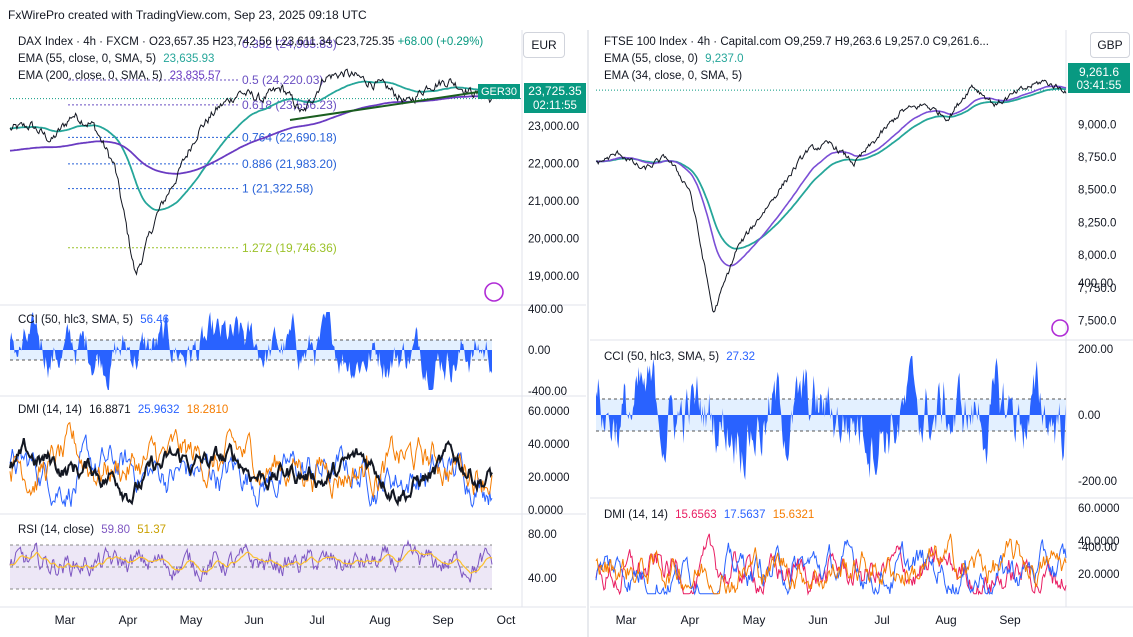  Describe the element at coordinates (1010, 620) in the screenshot. I see `ftse-month-label: Sep` at that location.